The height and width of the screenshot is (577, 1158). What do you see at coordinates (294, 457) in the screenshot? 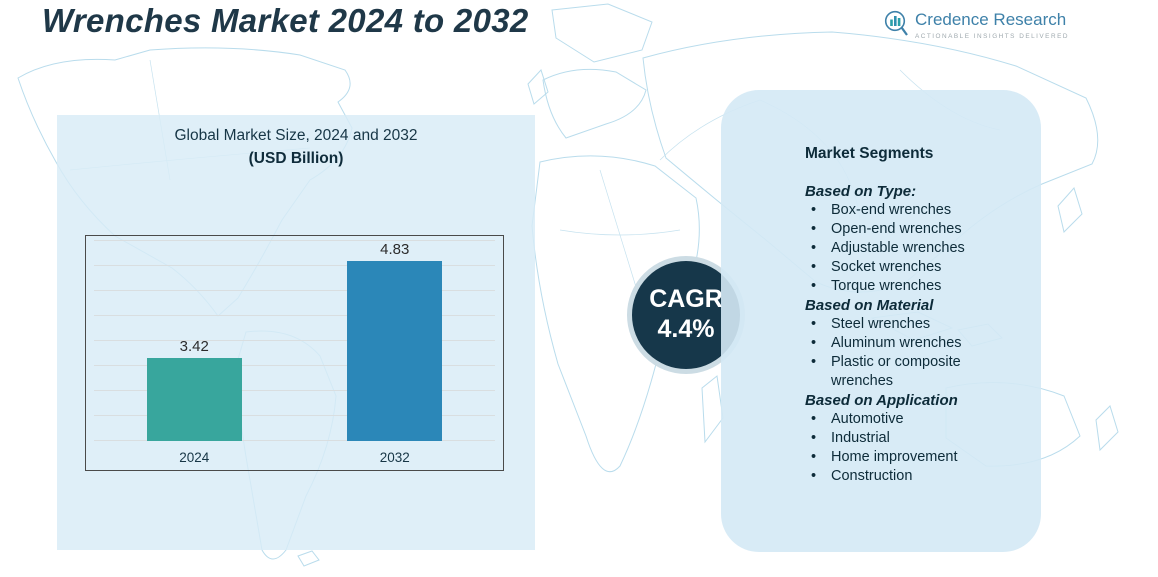
I see `x-axis-labels: 2024 2032` at bounding box center [294, 457].